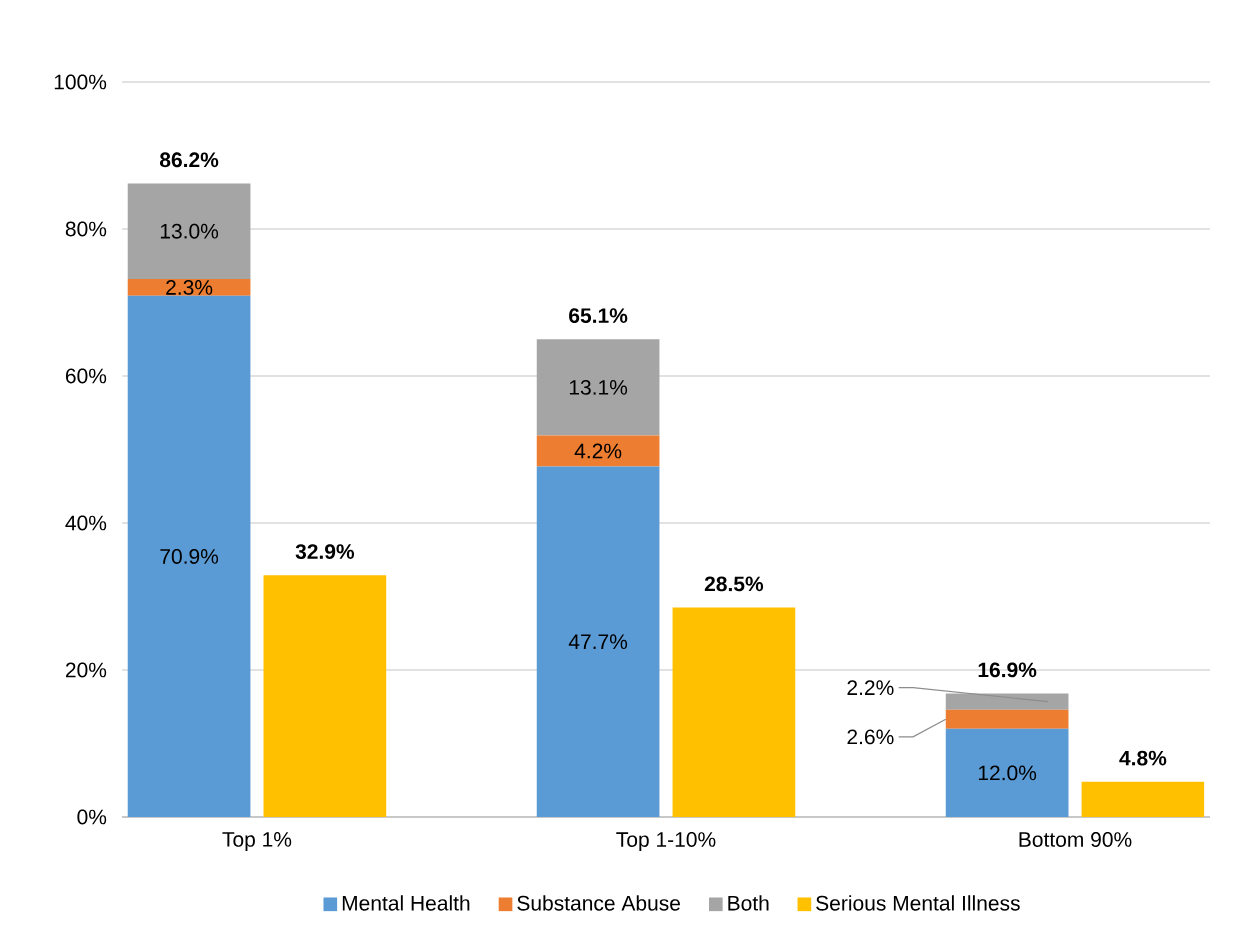  What do you see at coordinates (1075, 839) in the screenshot?
I see `x-tick-label: Bottom 90%` at bounding box center [1075, 839].